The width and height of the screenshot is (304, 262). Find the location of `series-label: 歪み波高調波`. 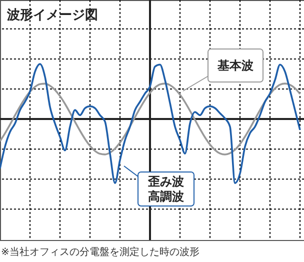

series-label: 歪み波高調波 is located at coordinates (166, 189).